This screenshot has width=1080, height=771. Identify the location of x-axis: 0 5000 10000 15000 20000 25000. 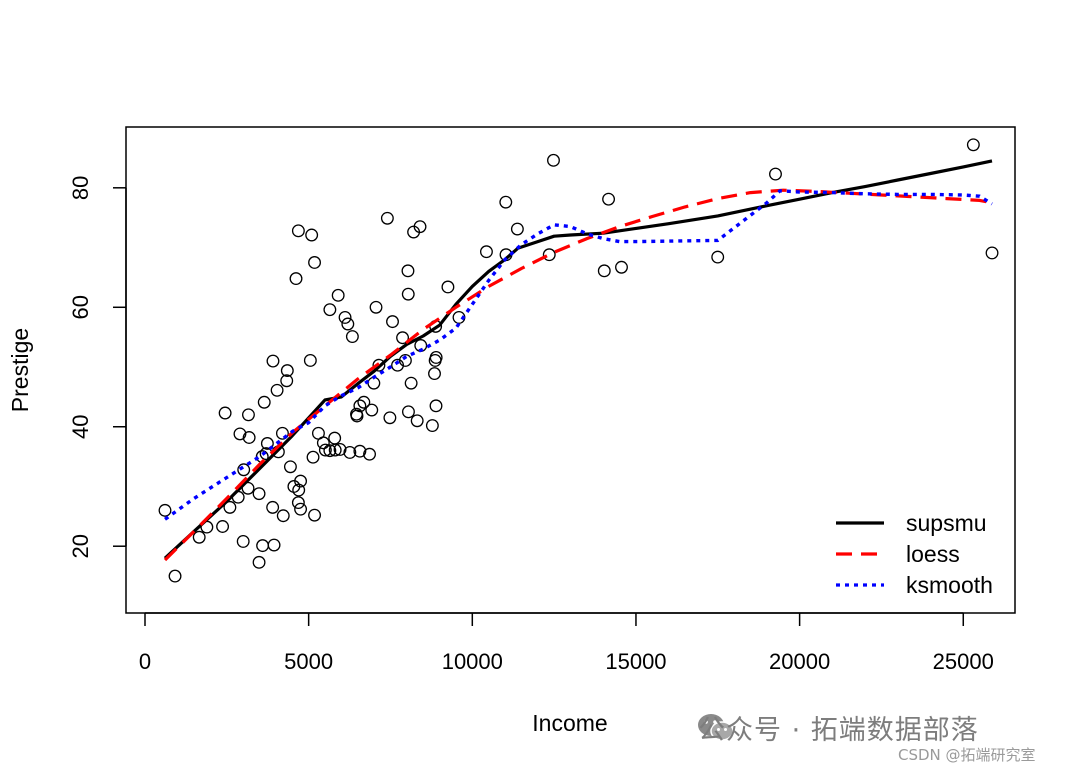
(566, 643).